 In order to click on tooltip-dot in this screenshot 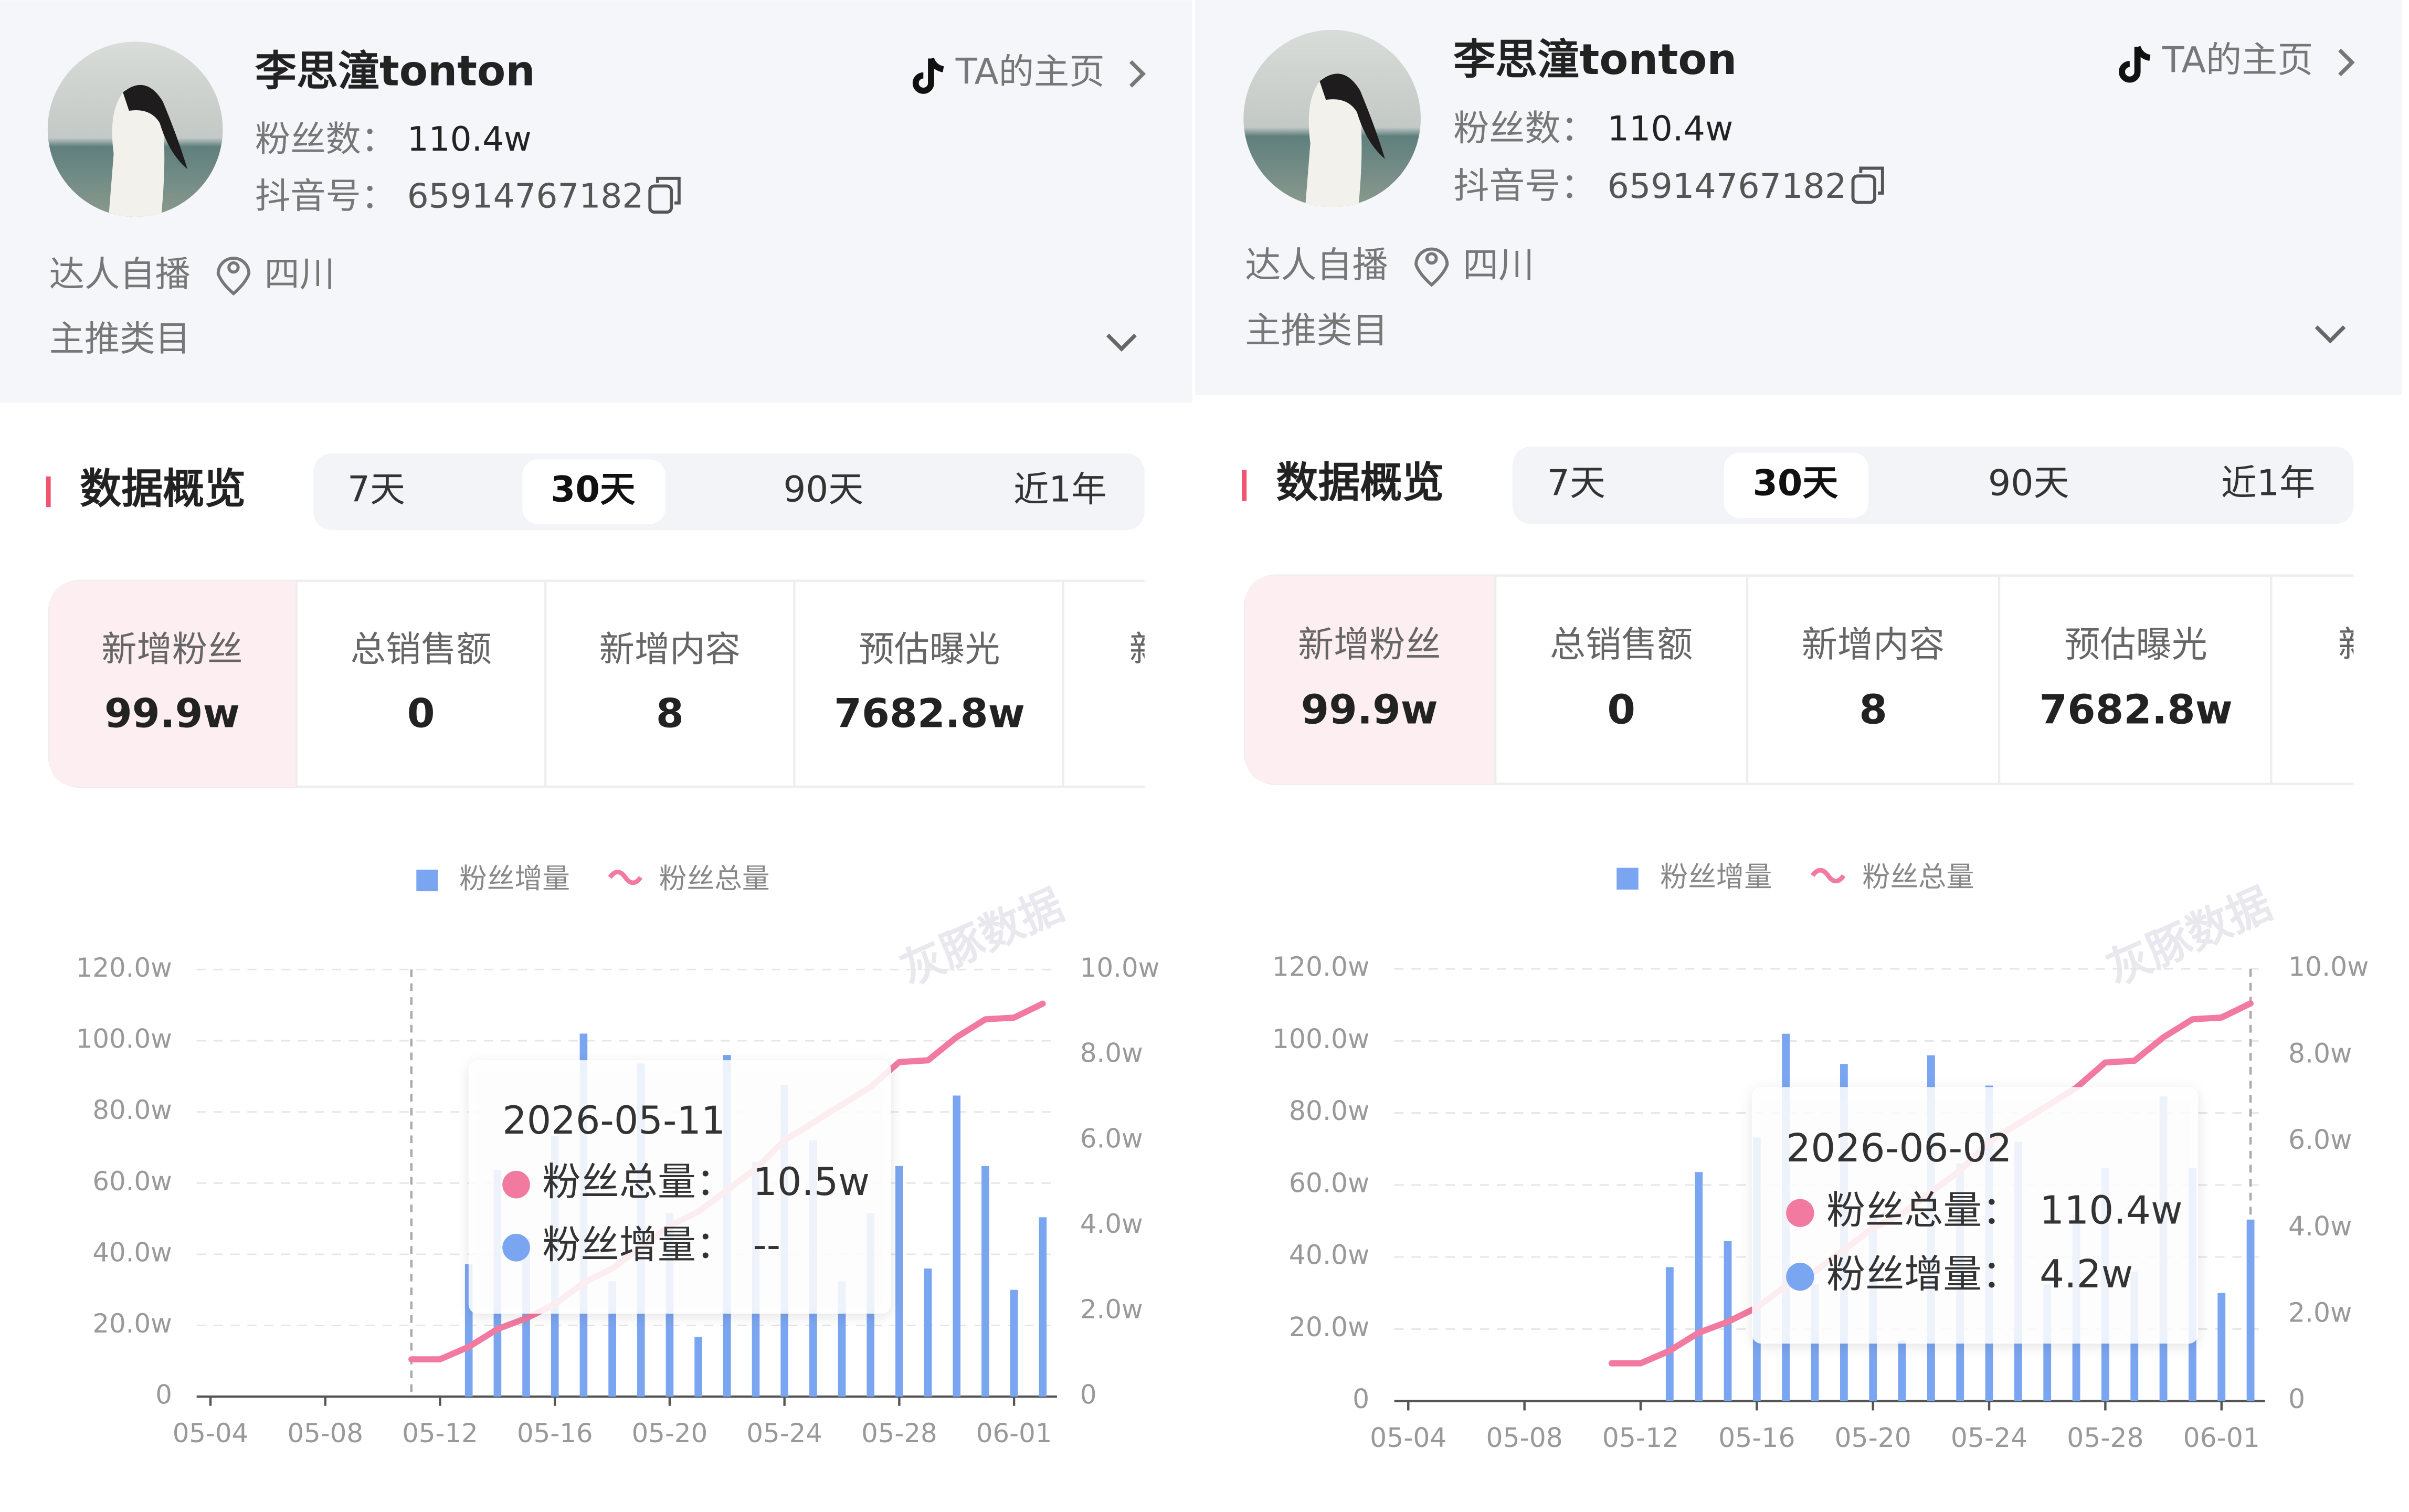, I will do `click(516, 1184)`.